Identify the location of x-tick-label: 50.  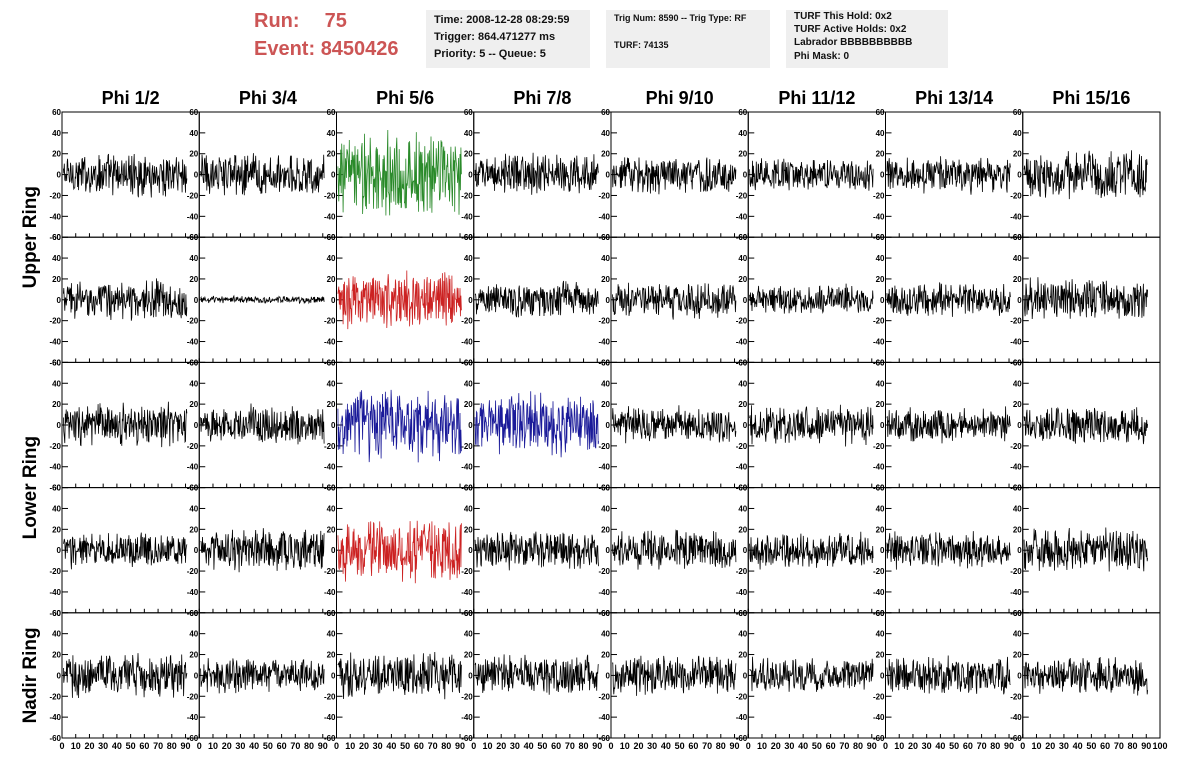
(817, 746).